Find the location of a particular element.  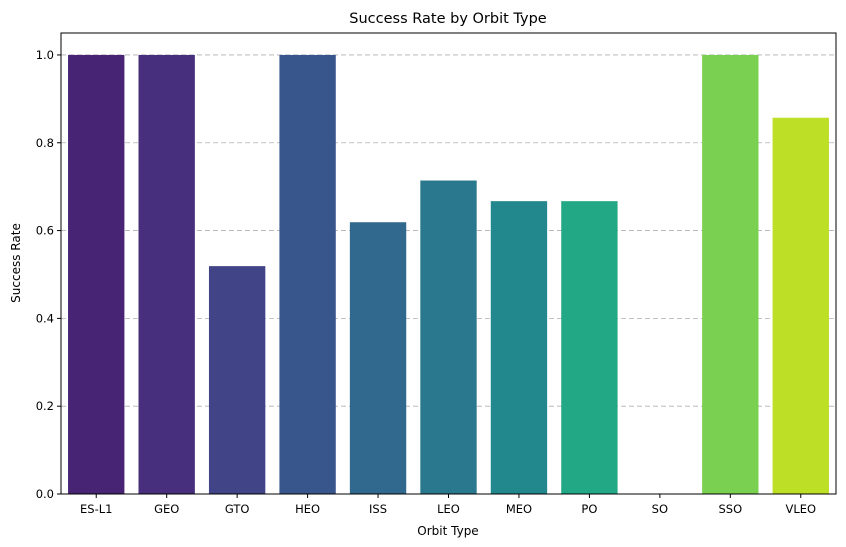

x-tick-label: SSO is located at coordinates (730, 509).